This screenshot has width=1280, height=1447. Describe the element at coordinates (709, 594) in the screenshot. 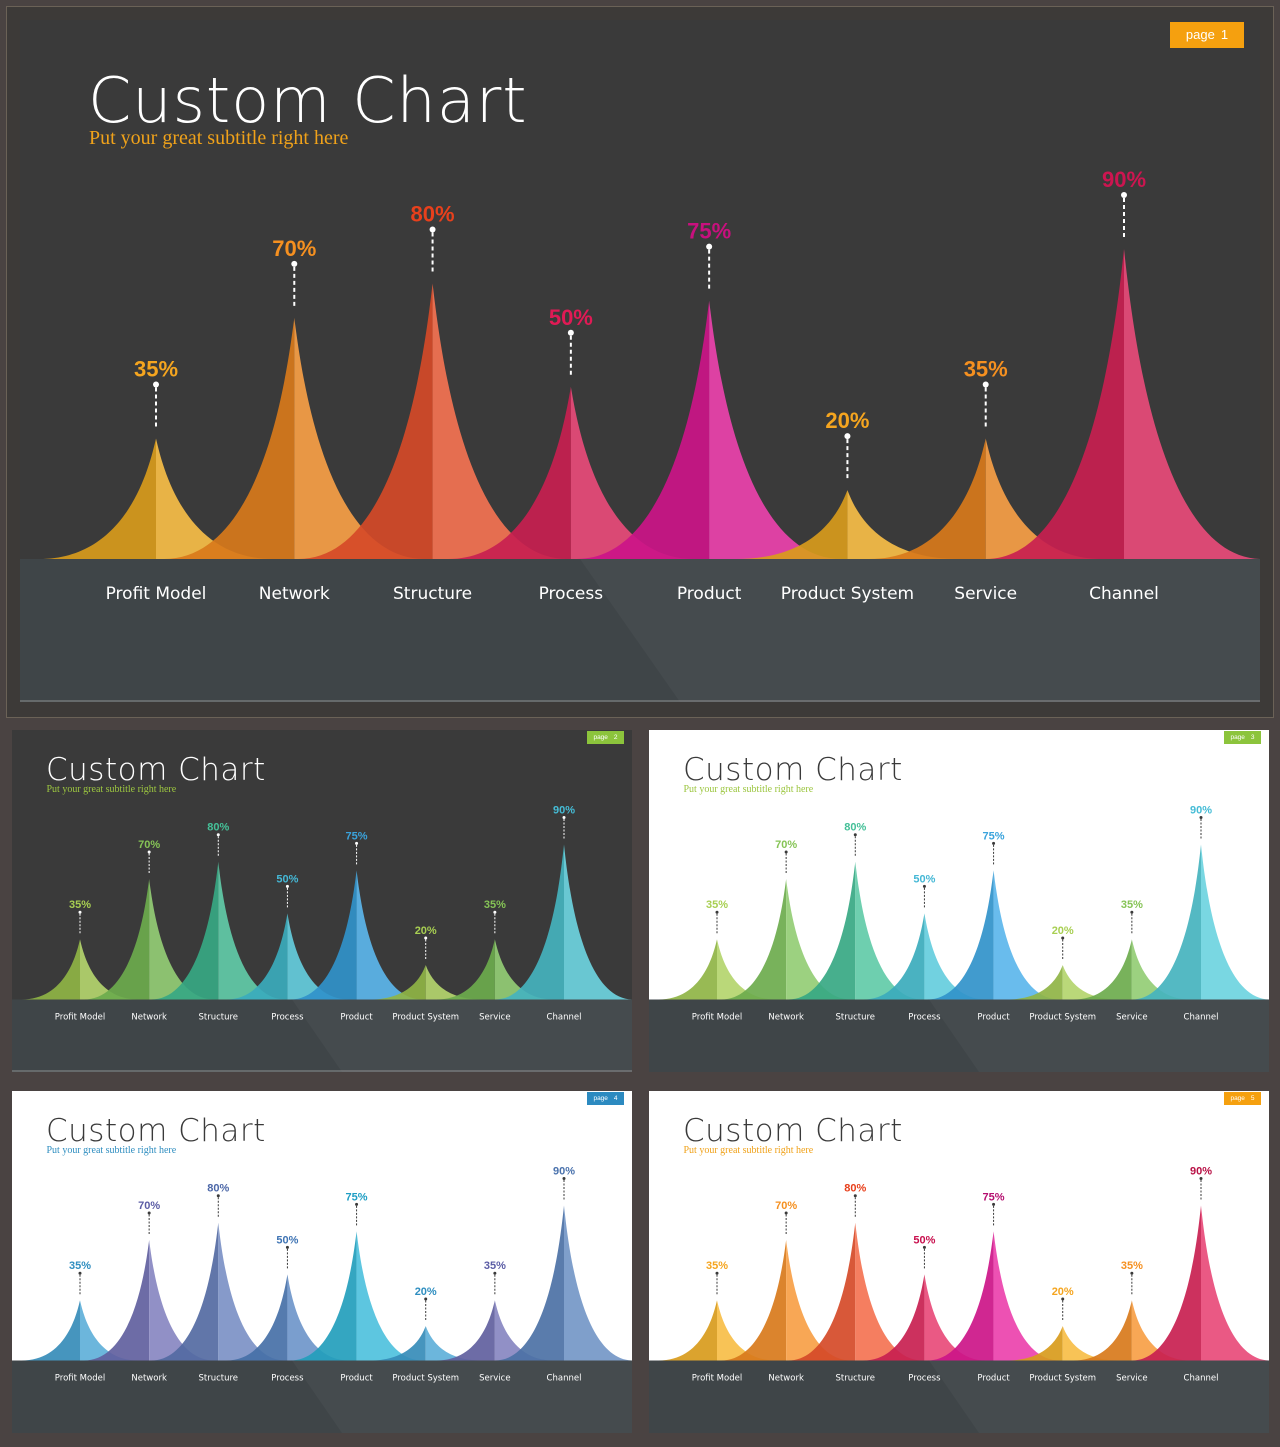

I see `category-label: Product` at that location.